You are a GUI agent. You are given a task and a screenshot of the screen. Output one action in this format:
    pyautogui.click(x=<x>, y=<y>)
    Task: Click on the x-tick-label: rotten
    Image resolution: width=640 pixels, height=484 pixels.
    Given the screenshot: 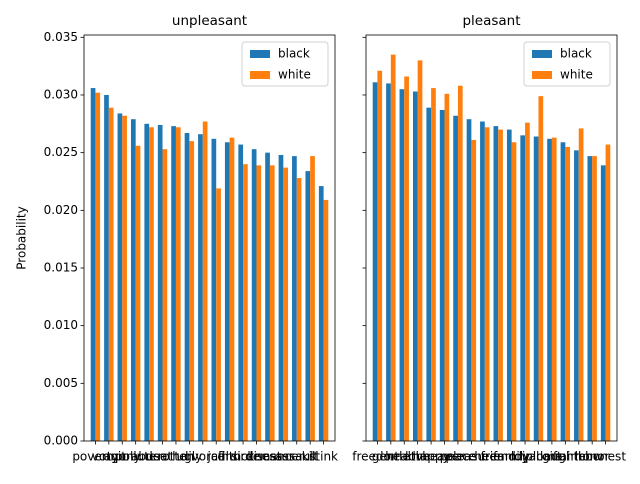 What is the action you would take?
    pyautogui.click(x=176, y=457)
    